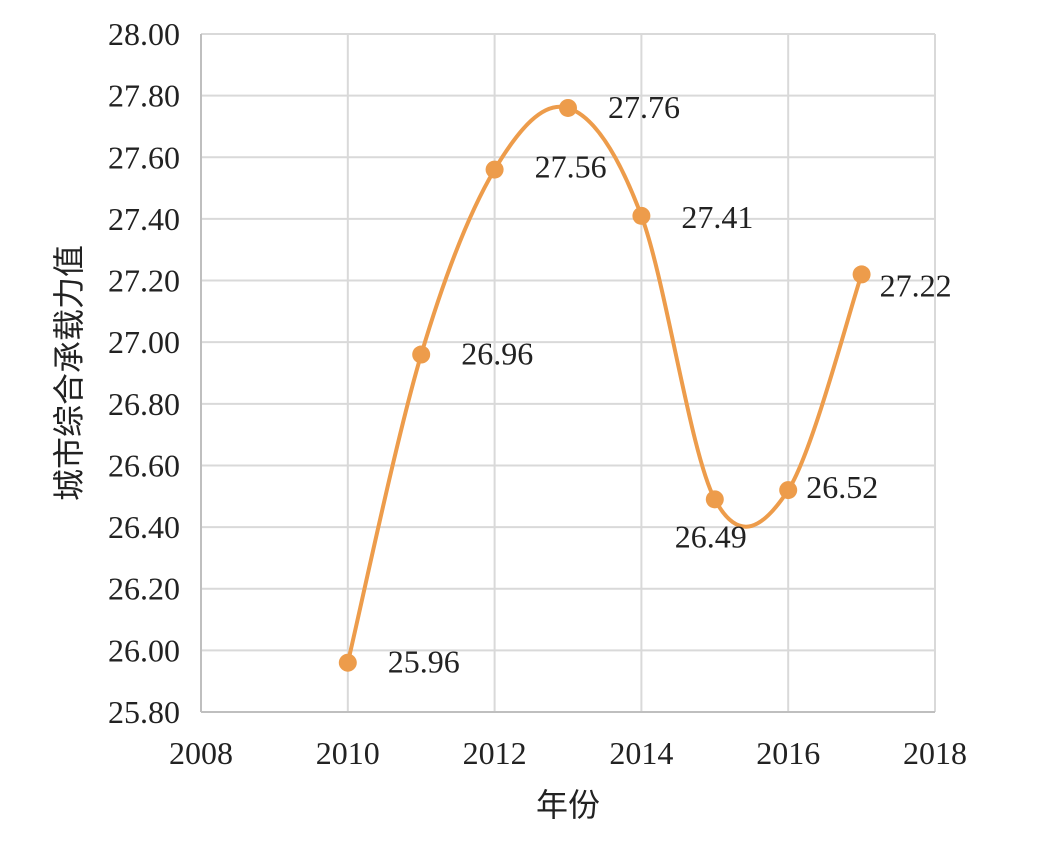 This screenshot has height=844, width=1048. I want to click on data-label: 26.96, so click(497, 354).